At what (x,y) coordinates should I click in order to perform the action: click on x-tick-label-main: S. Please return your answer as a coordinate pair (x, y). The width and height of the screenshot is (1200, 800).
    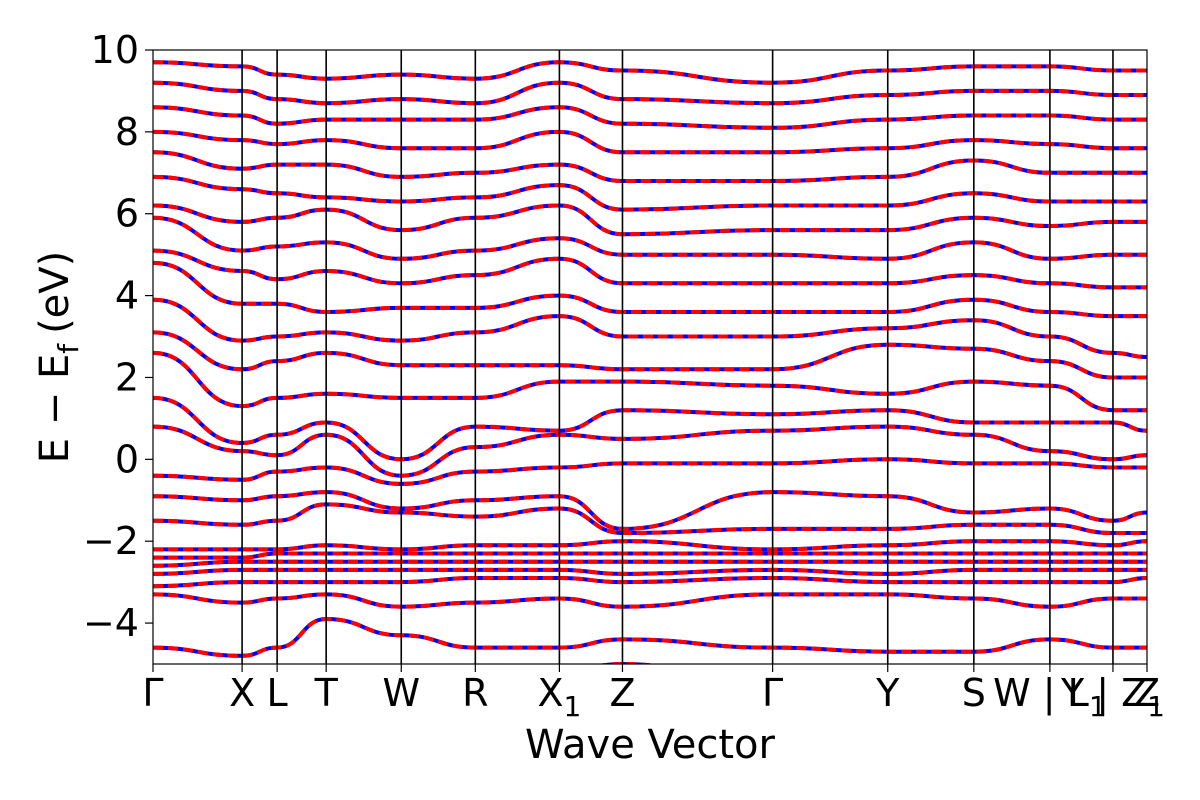
    Looking at the image, I should click on (974, 693).